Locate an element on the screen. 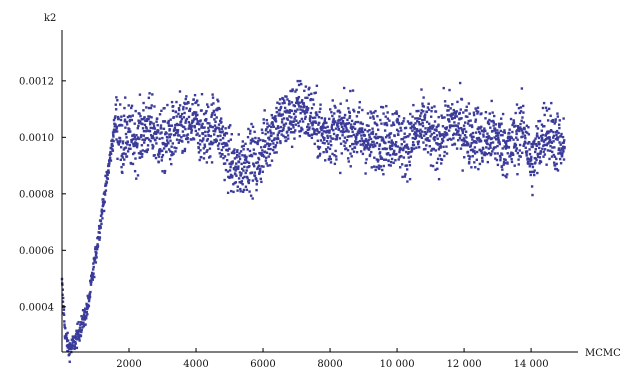  y-tick-label: 0.0006 is located at coordinates (36, 251).